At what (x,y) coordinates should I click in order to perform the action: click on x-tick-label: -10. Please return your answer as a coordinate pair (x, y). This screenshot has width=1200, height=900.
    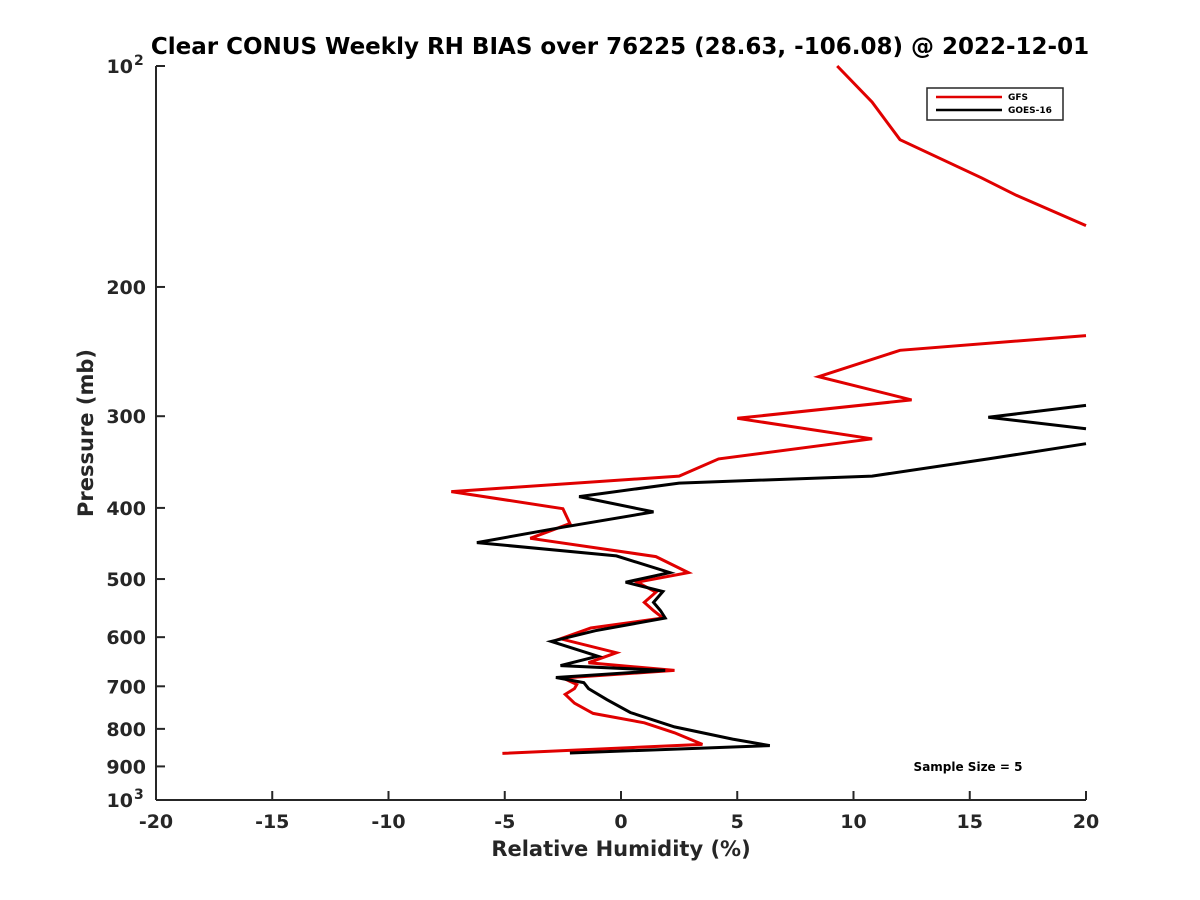
    Looking at the image, I should click on (388, 822).